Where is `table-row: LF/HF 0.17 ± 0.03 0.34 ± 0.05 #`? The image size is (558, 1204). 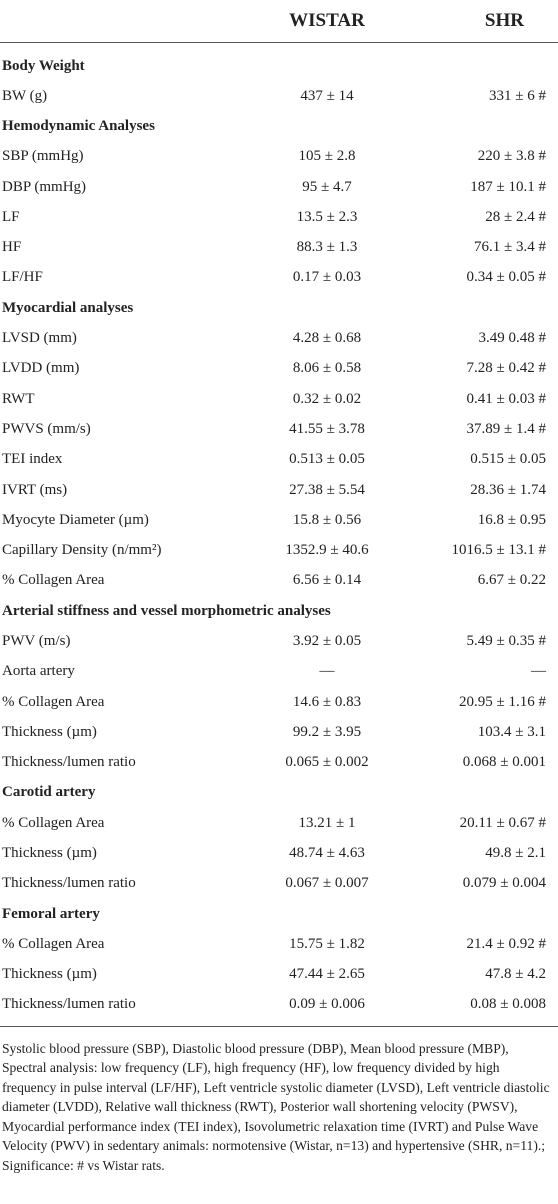 table-row: LF/HF 0.17 ± 0.03 0.34 ± 0.05 # is located at coordinates (279, 278).